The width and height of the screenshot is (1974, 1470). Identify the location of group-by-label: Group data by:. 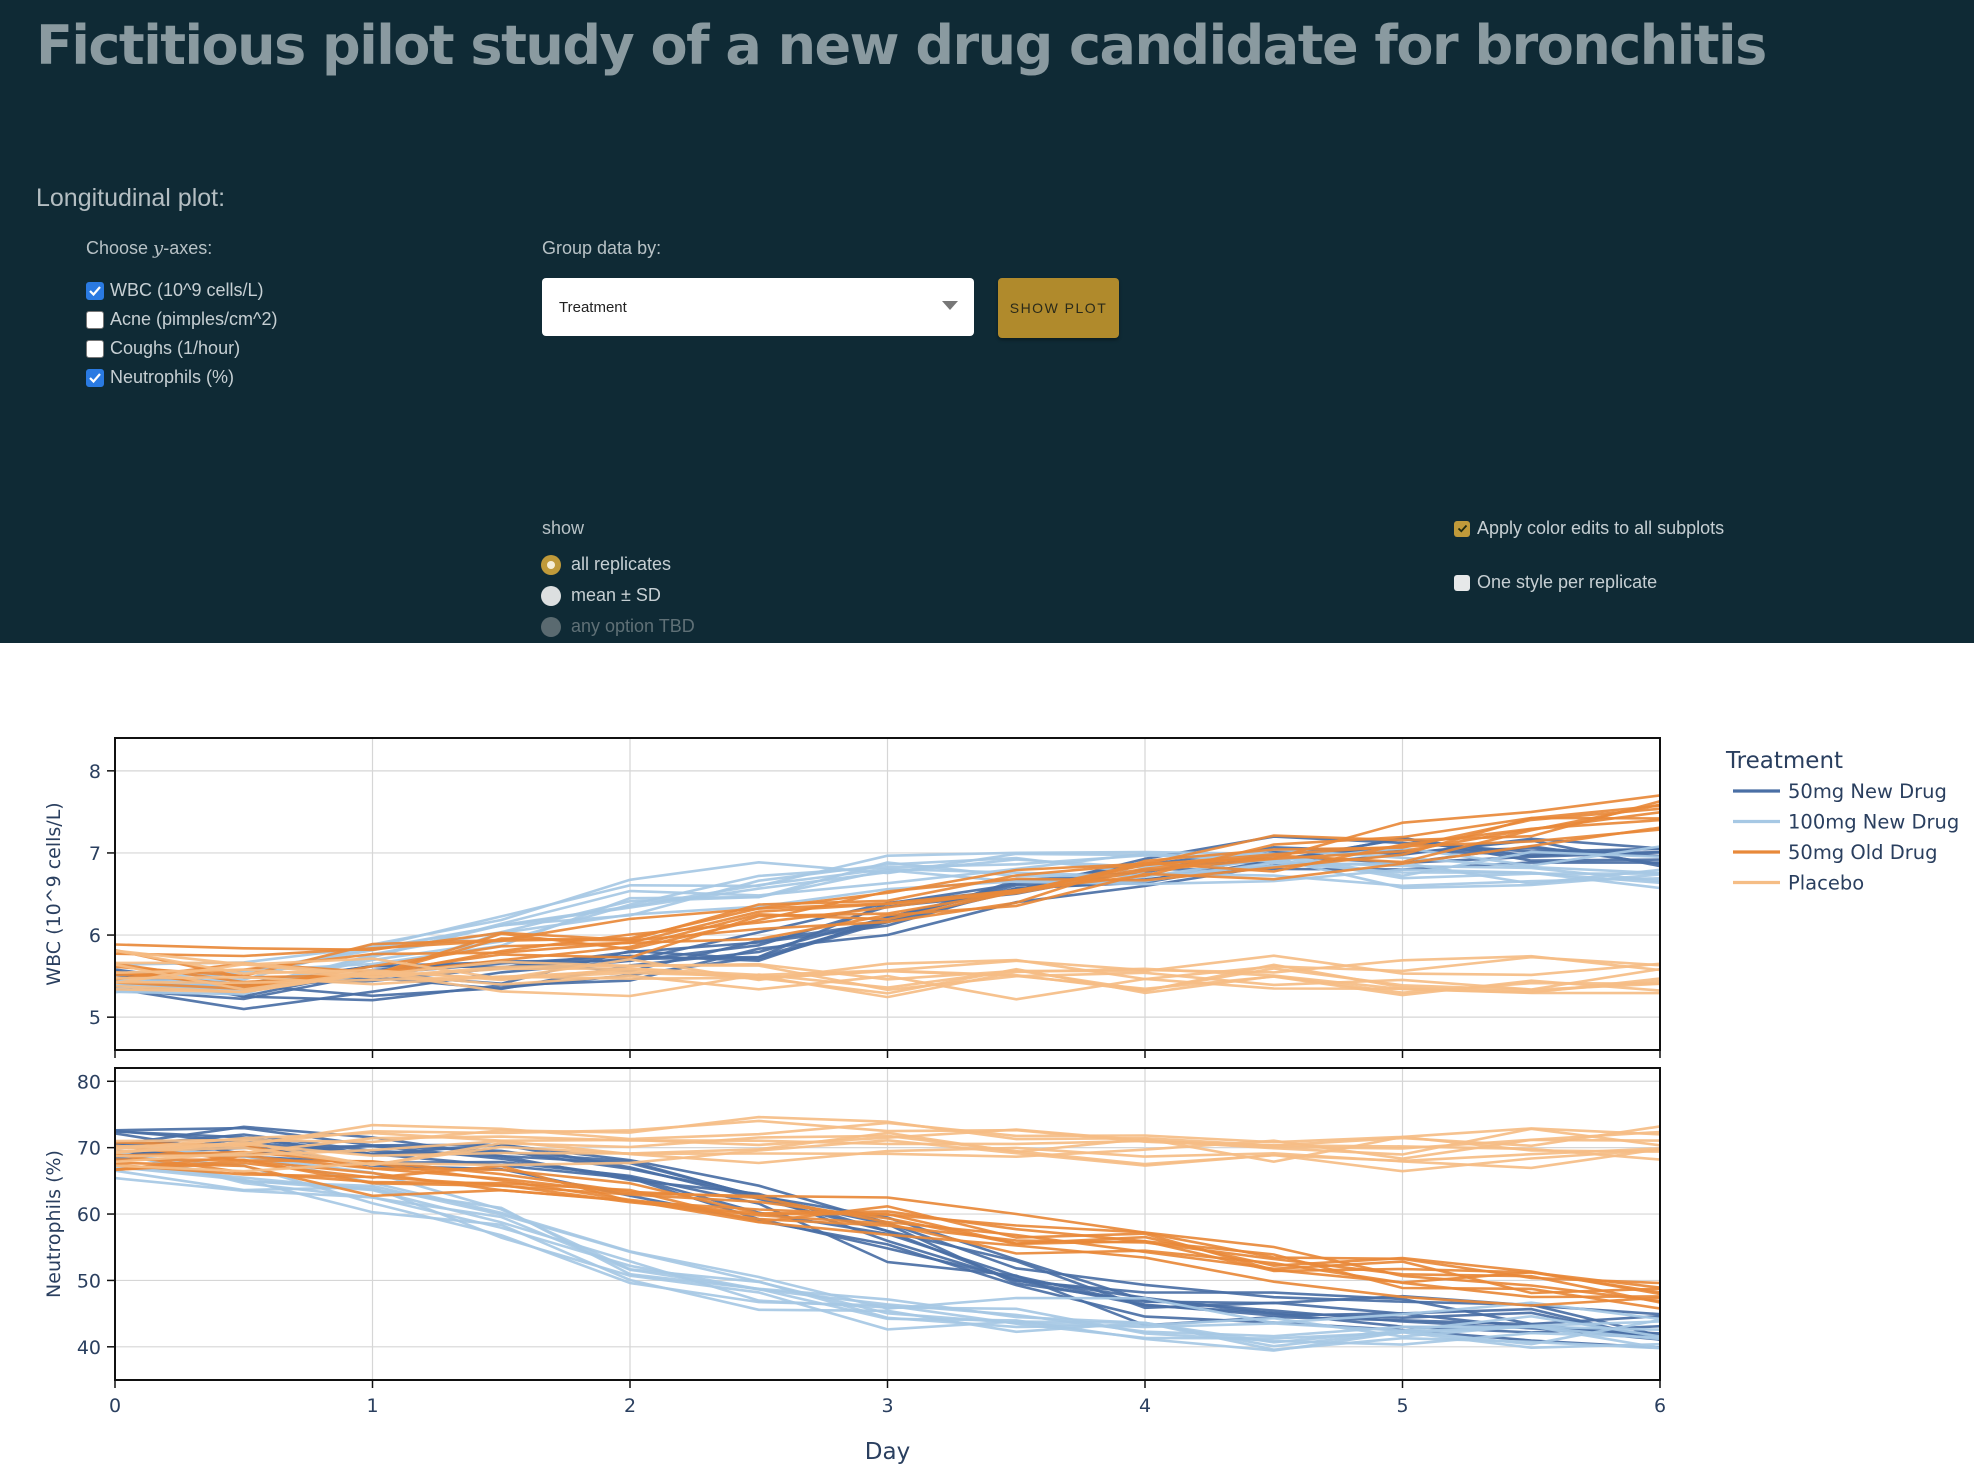
(602, 248).